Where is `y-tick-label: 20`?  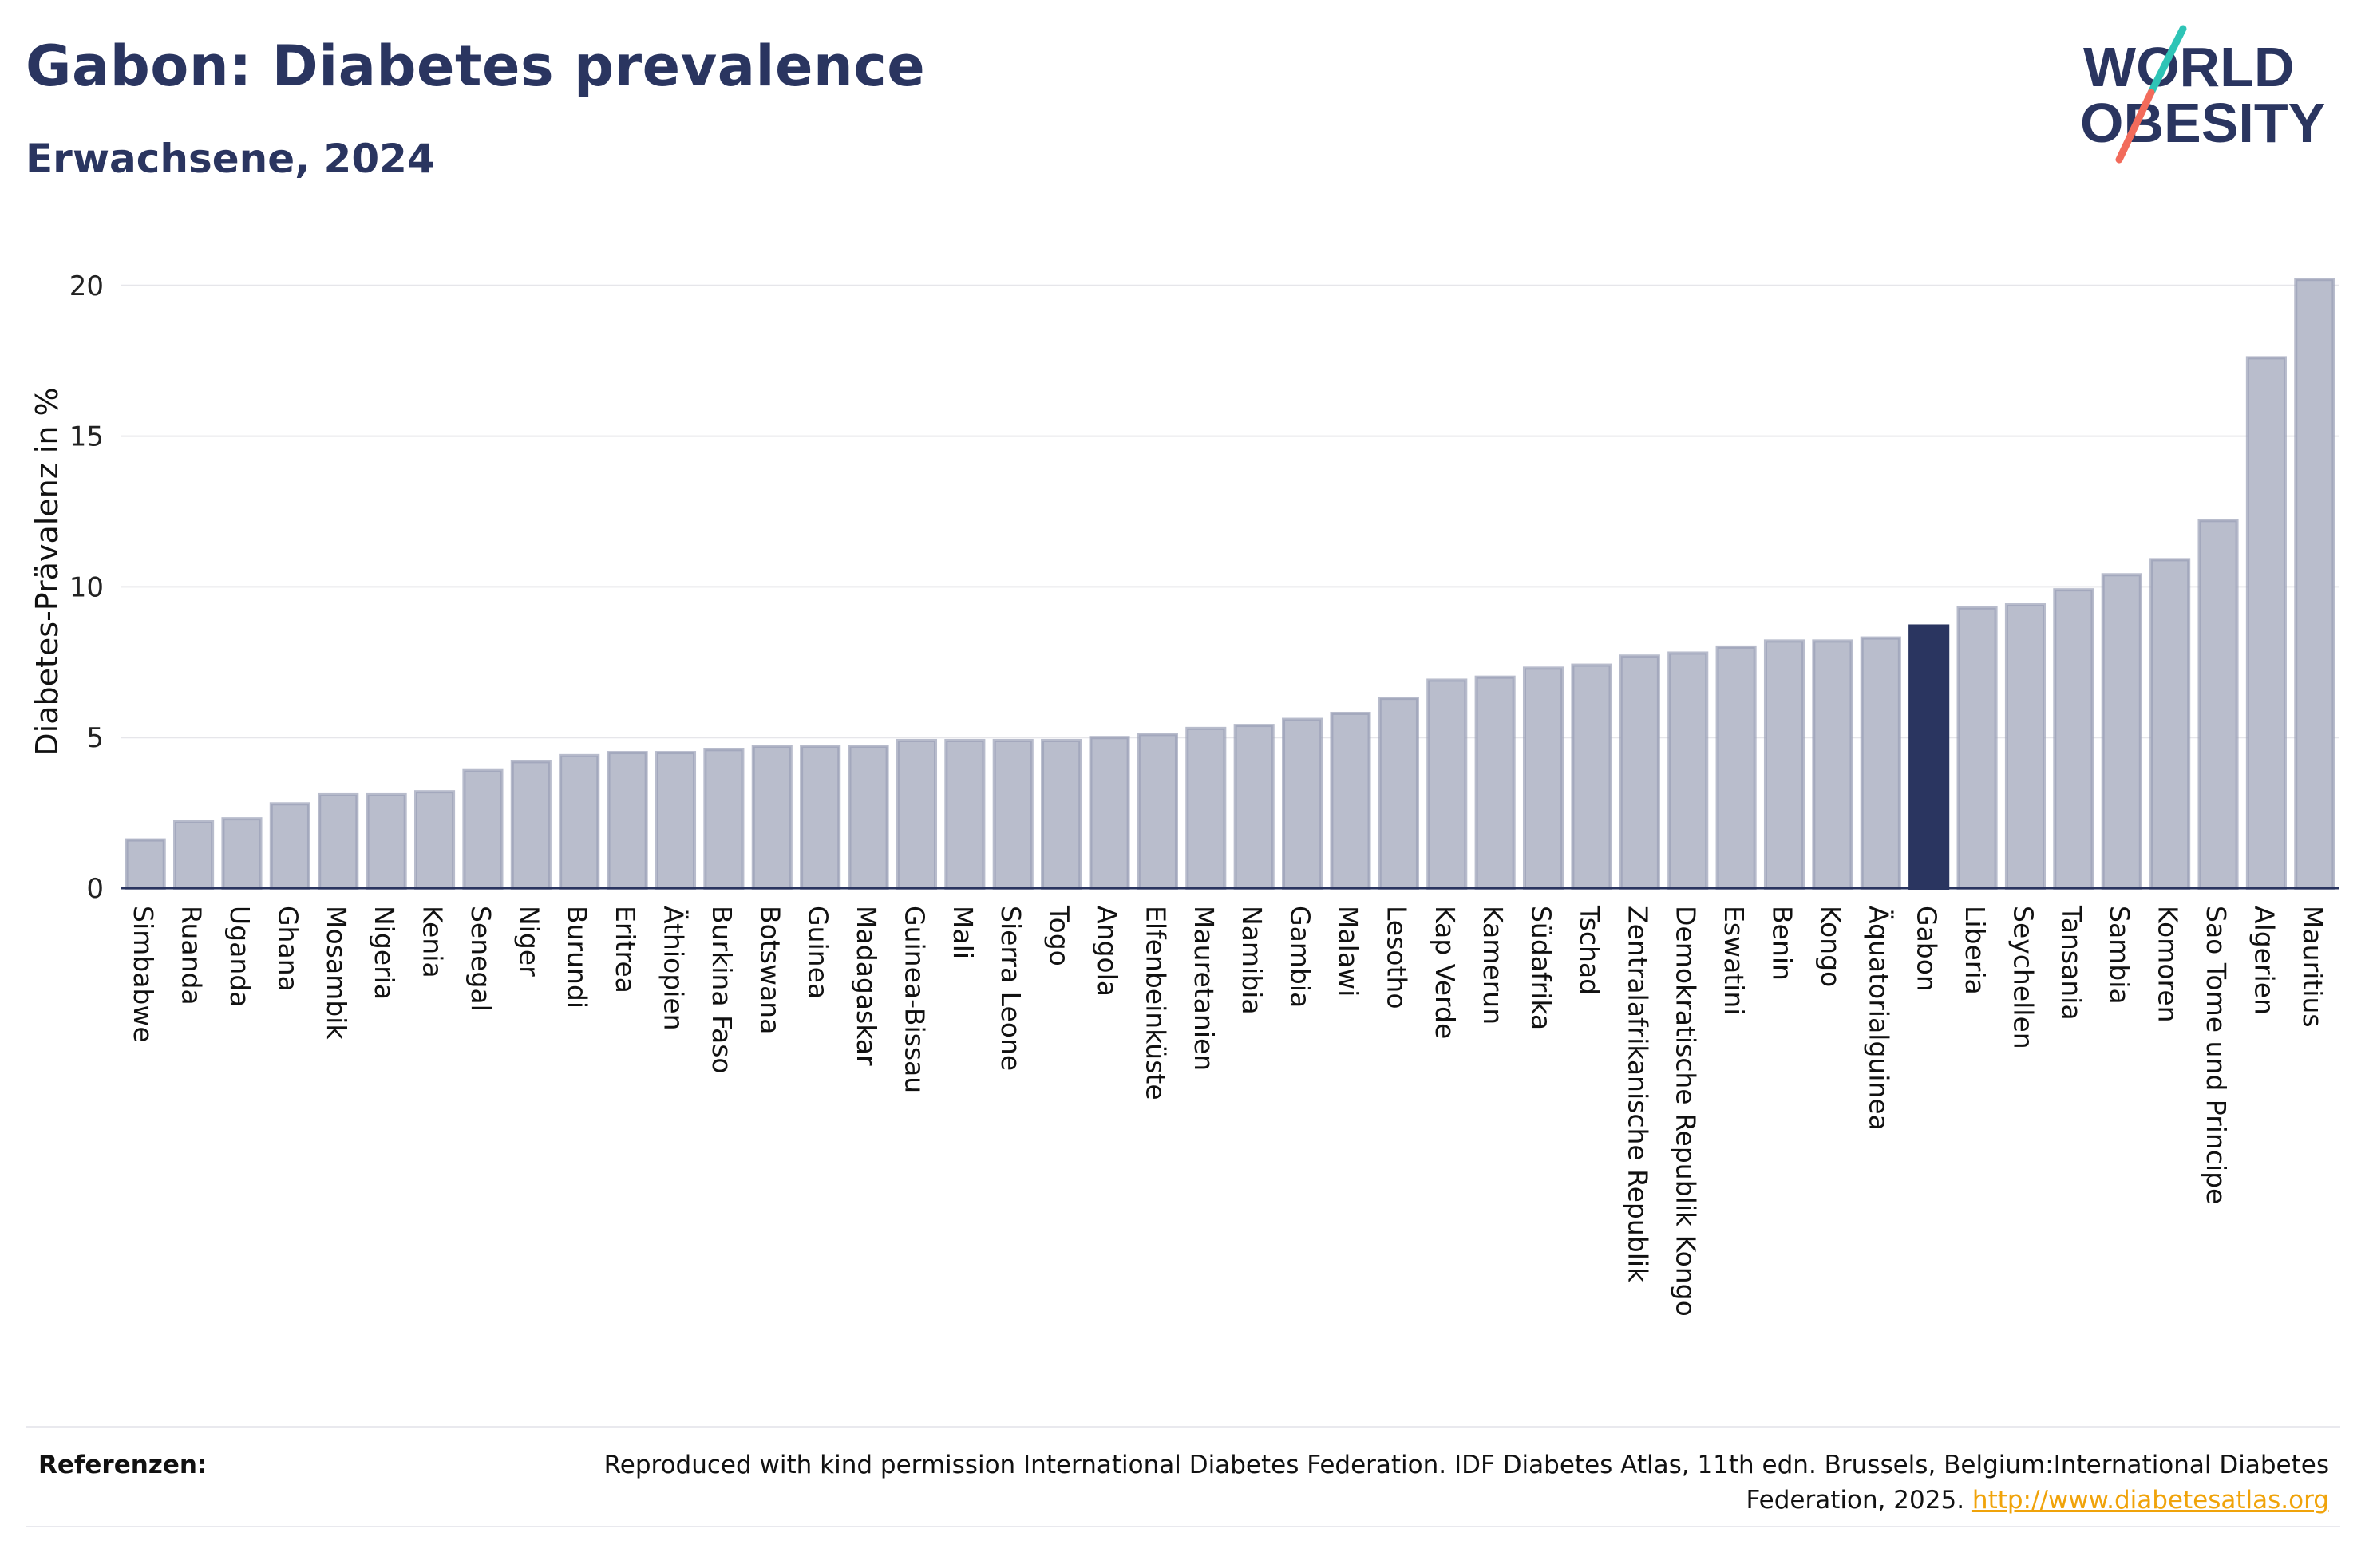 y-tick-label: 20 is located at coordinates (86, 286).